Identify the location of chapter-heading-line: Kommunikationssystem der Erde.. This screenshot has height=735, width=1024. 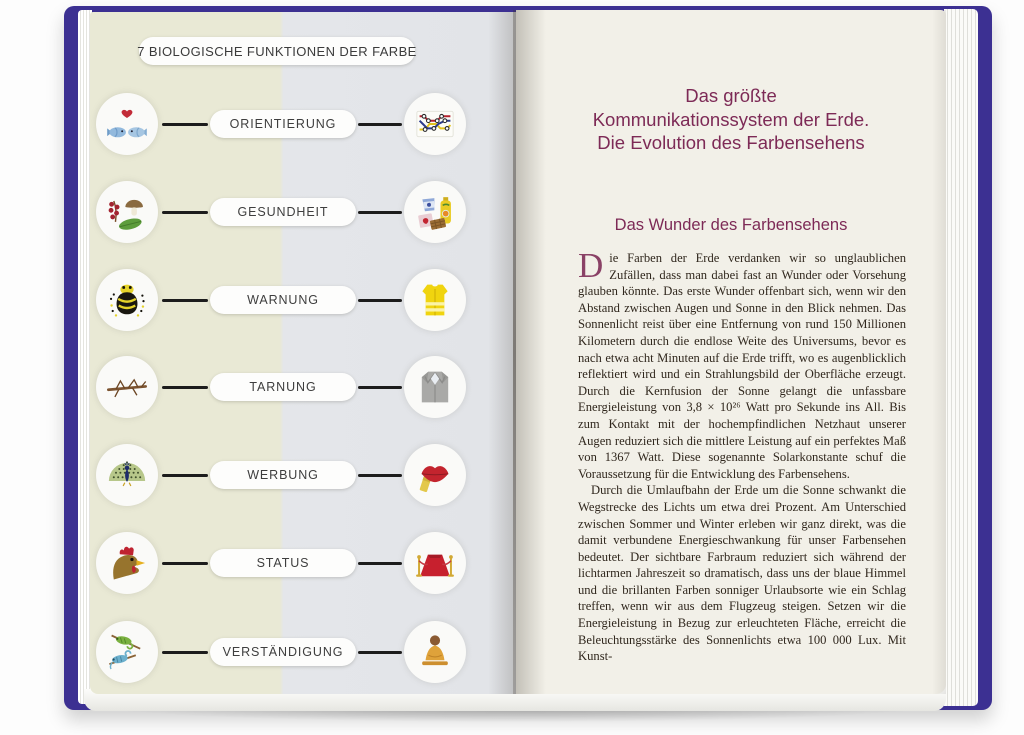
(731, 119).